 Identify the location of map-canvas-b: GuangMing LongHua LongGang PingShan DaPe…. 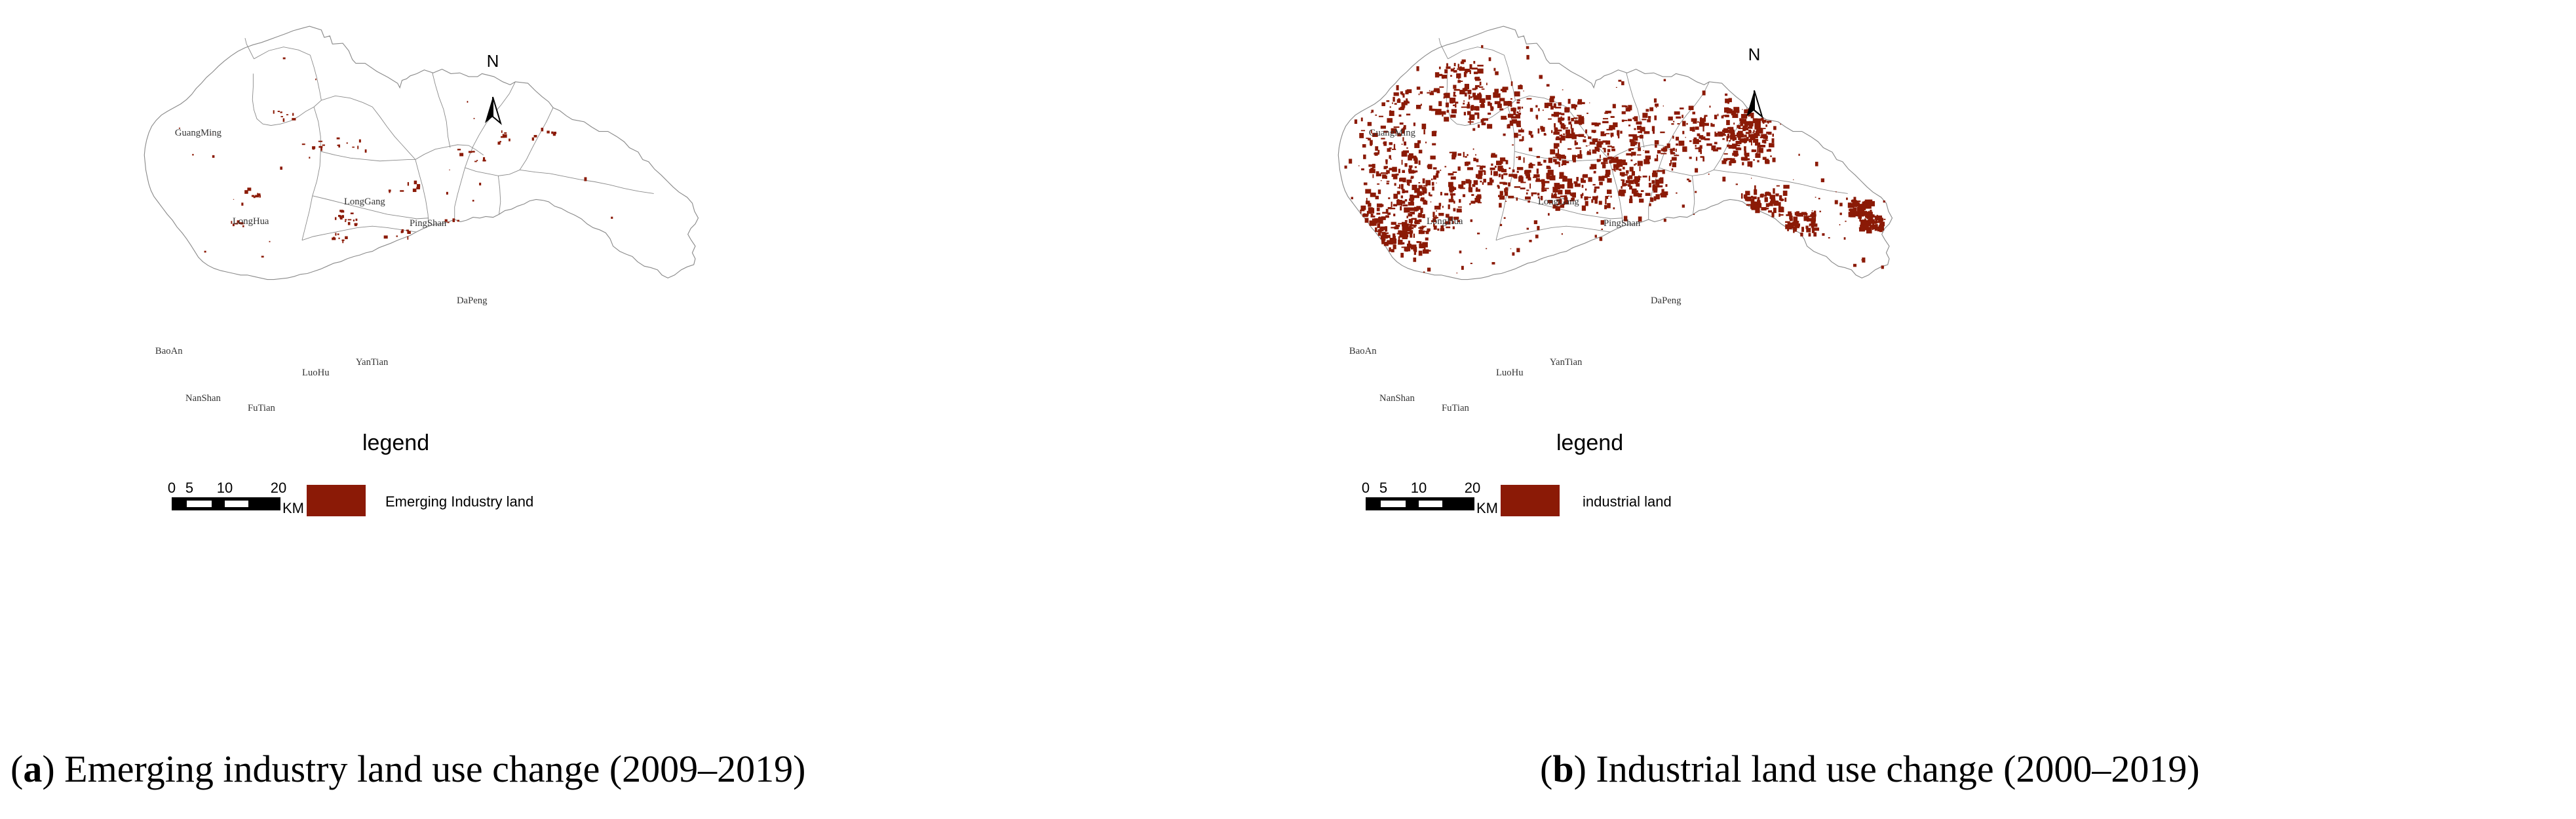
(1615, 271).